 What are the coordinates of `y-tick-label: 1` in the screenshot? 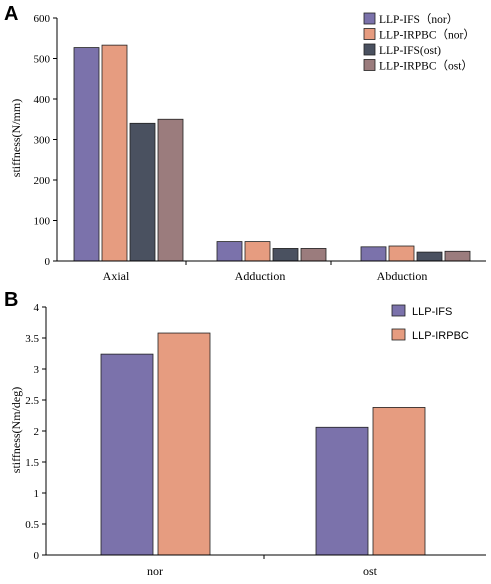 It's located at (37, 494).